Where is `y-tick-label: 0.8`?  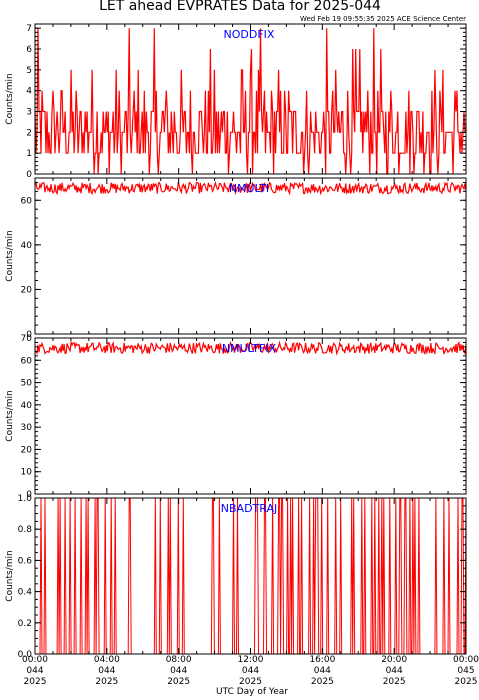
y-tick-label: 0.8 is located at coordinates (25, 530).